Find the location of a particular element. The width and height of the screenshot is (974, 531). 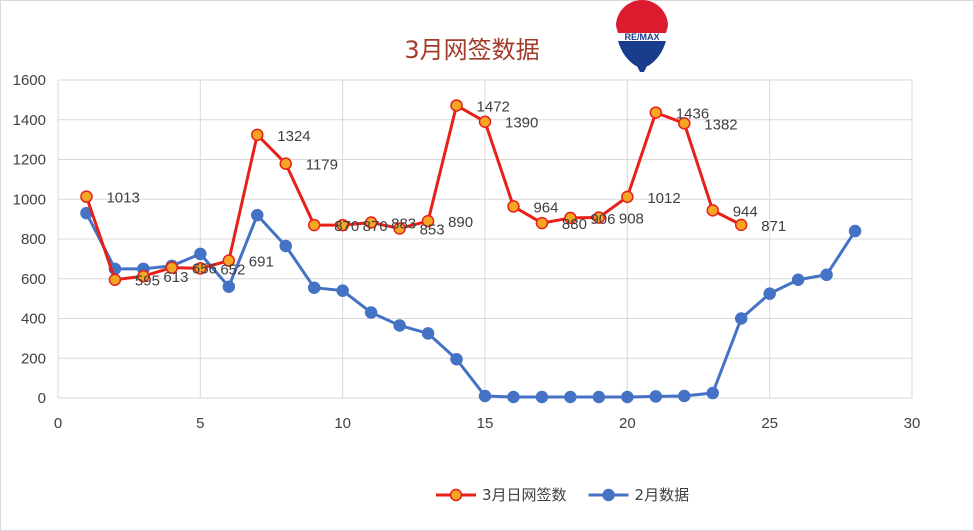

data-label: 1390 is located at coordinates (521, 123).